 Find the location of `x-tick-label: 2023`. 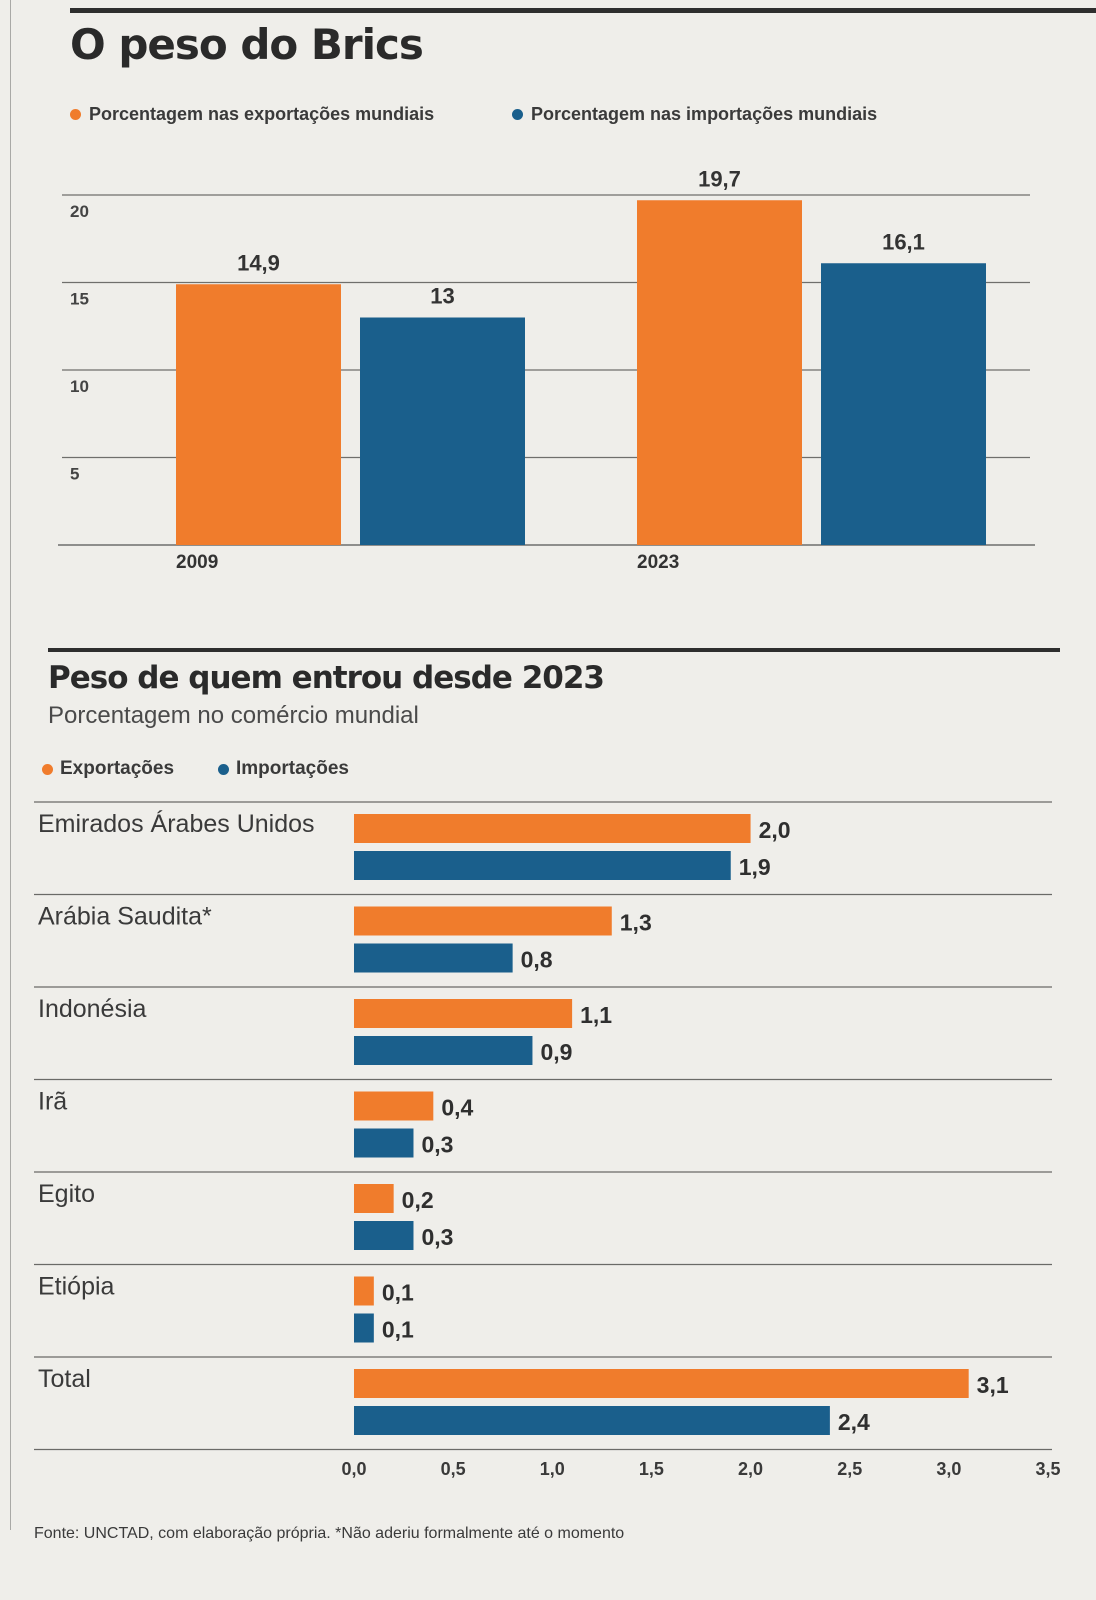

x-tick-label: 2023 is located at coordinates (658, 562).